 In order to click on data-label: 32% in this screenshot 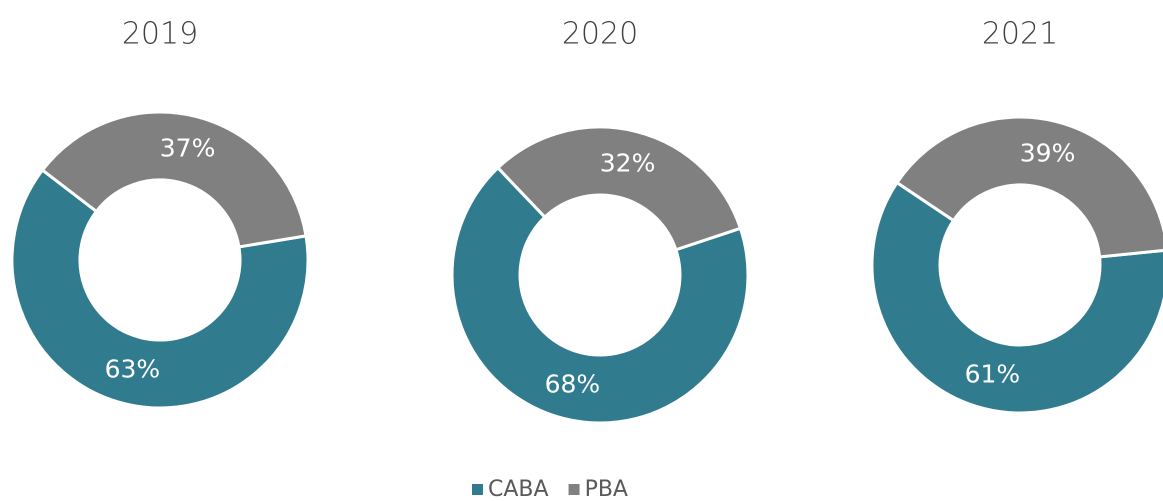, I will do `click(628, 162)`.